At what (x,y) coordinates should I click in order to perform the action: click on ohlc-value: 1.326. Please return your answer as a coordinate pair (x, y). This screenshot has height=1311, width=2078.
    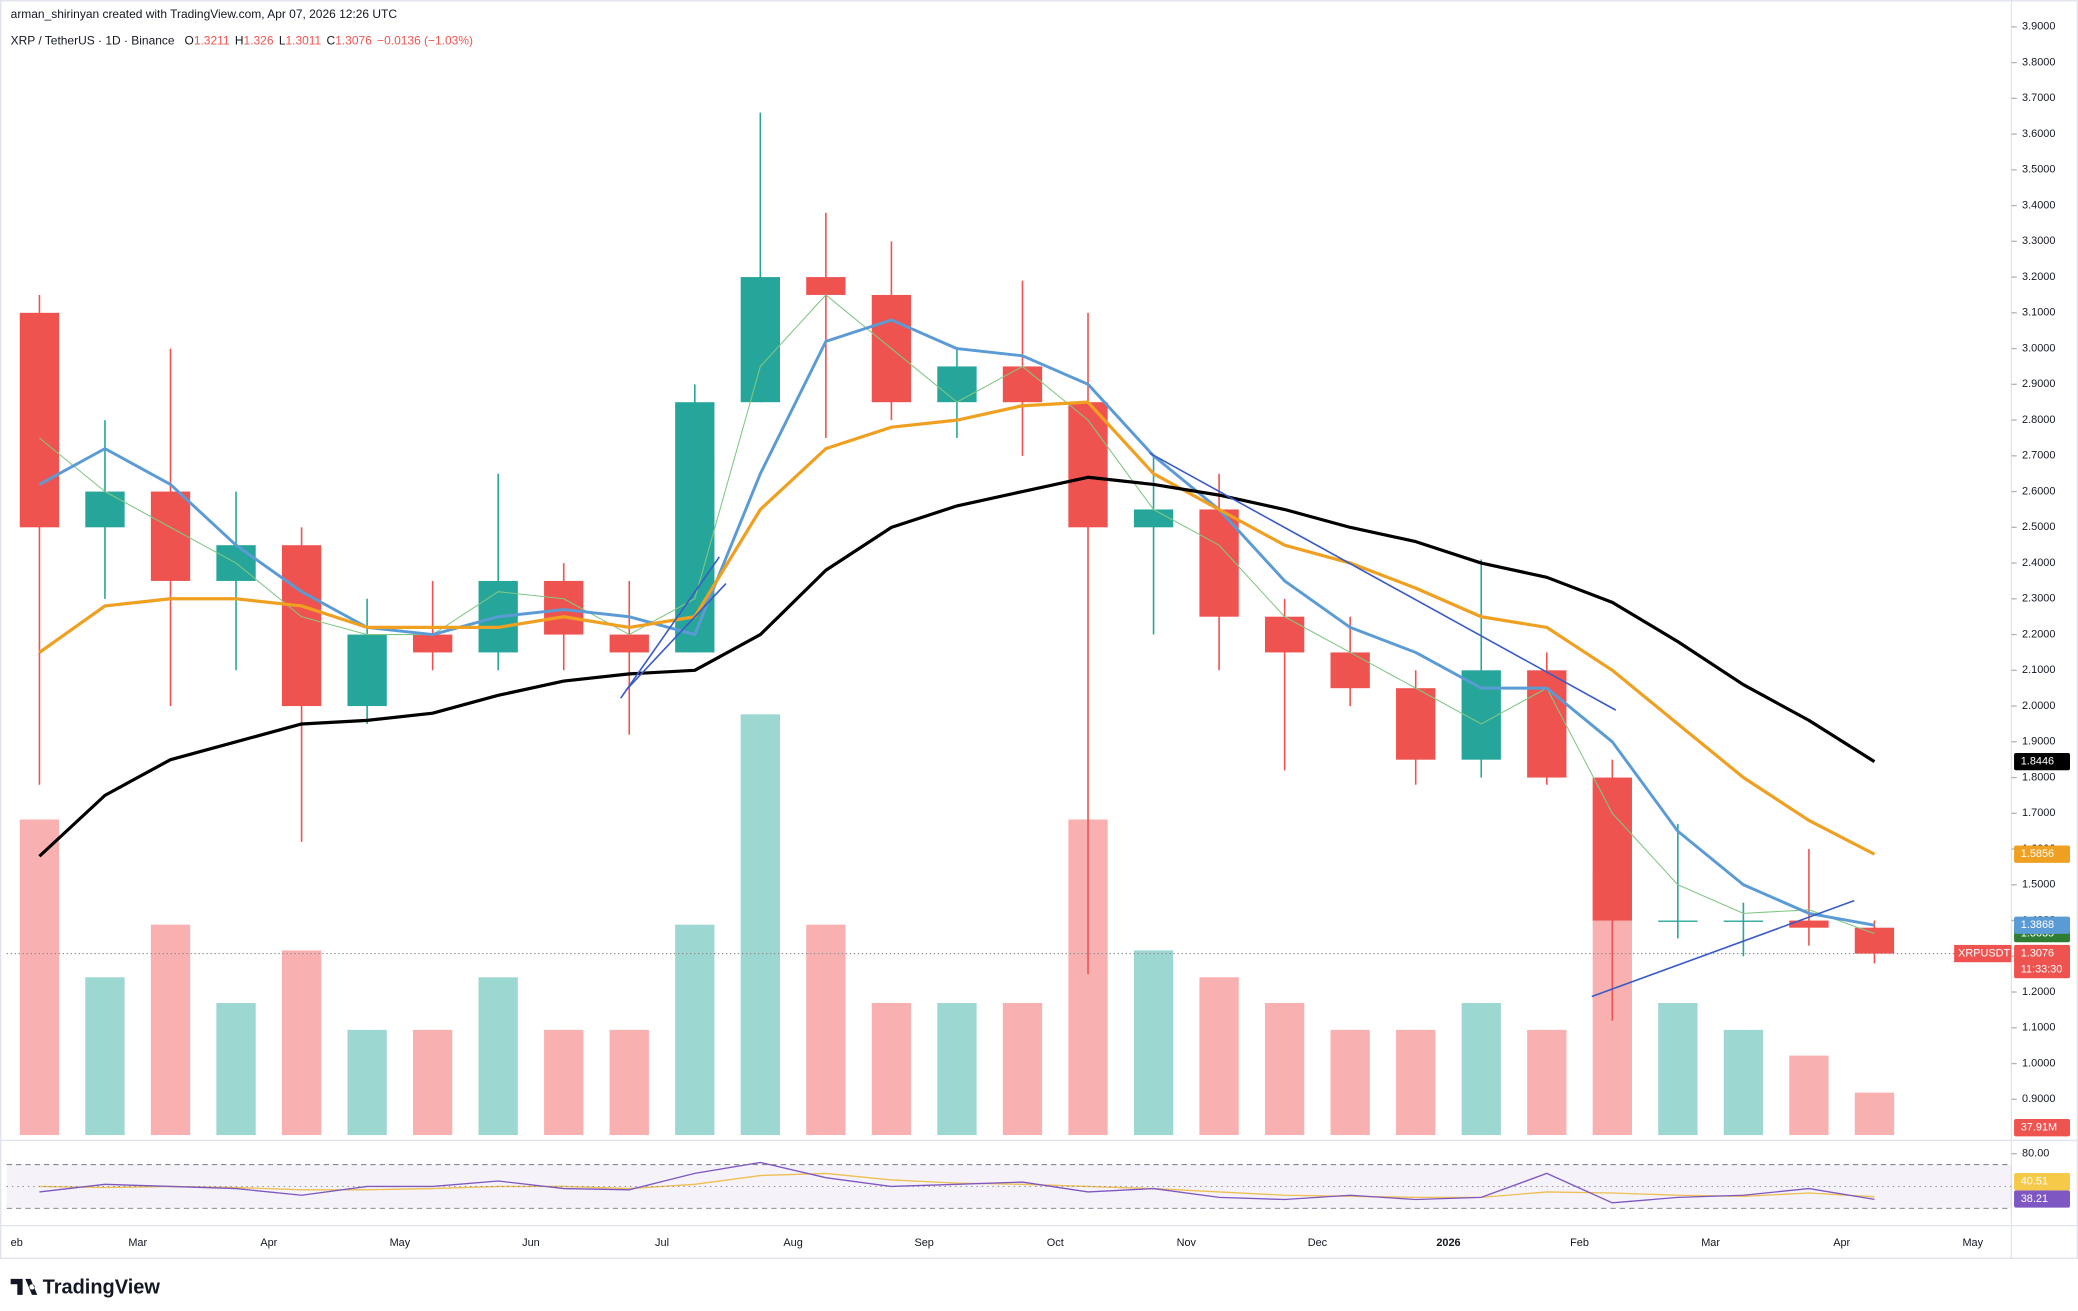
    Looking at the image, I should click on (259, 41).